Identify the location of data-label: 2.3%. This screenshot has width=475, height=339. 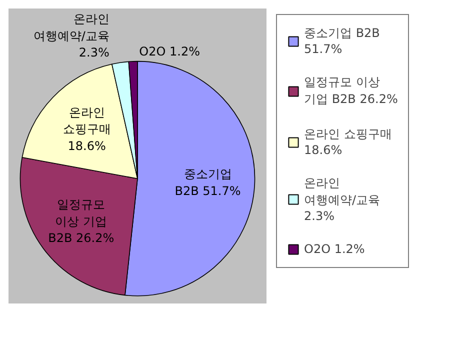
(94, 53).